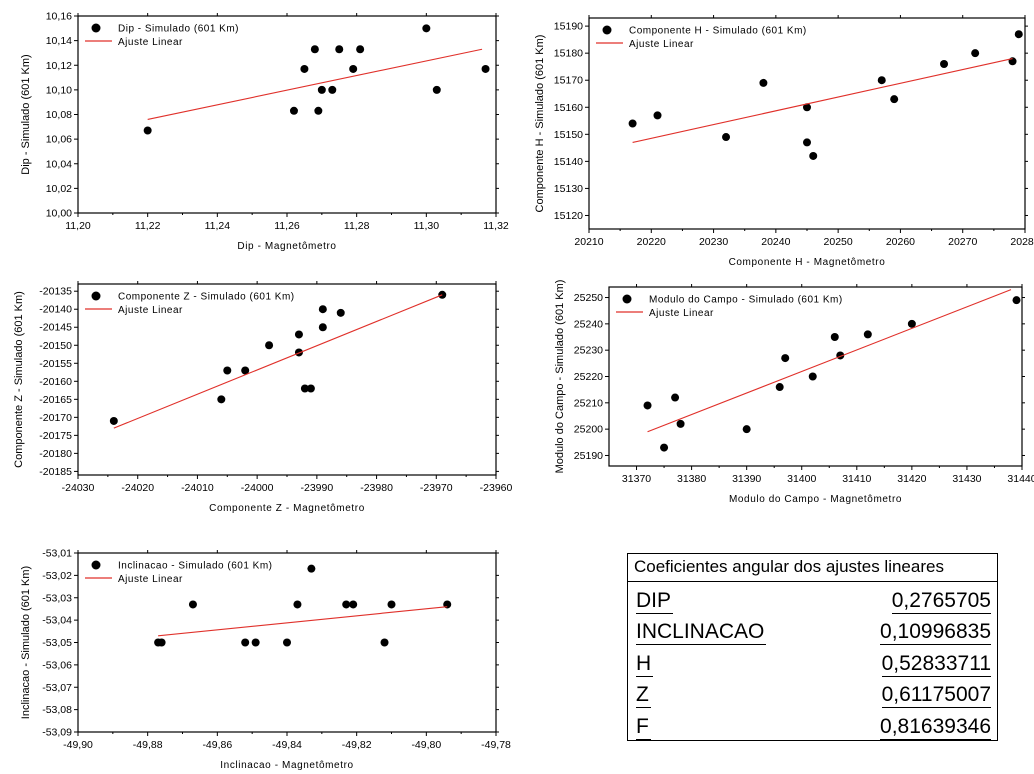  What do you see at coordinates (1022, 242) in the screenshot?
I see `x-tick-label: 20280` at bounding box center [1022, 242].